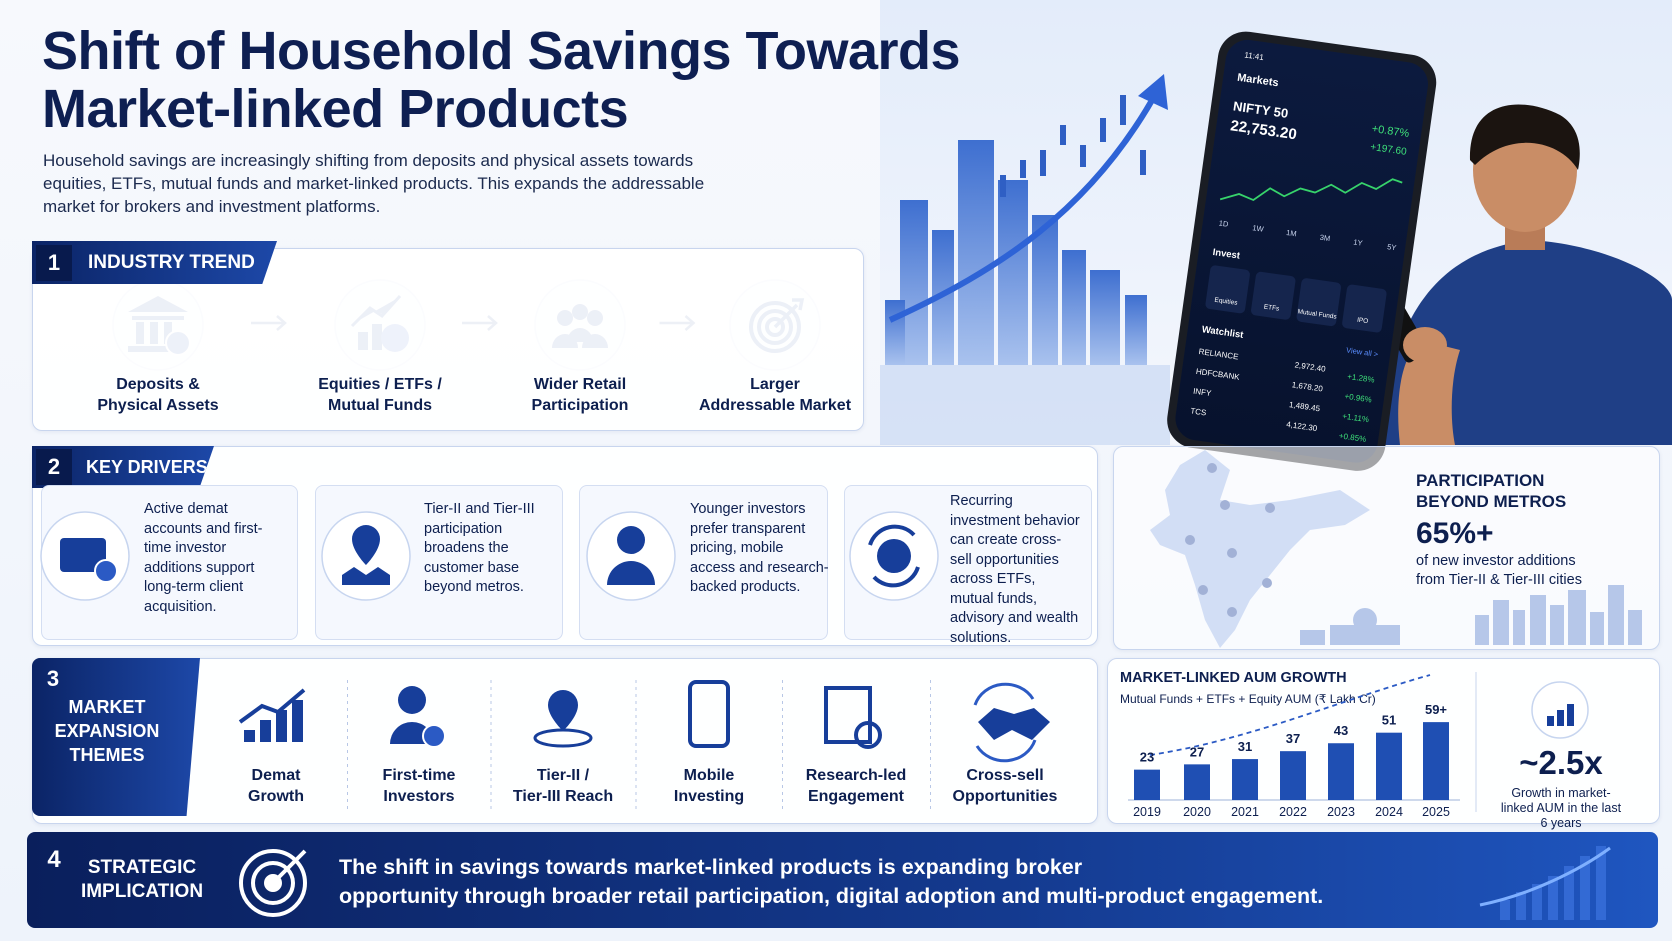 This screenshot has width=1672, height=941. Describe the element at coordinates (580, 384) in the screenshot. I see `step-label: Wider Retail` at that location.